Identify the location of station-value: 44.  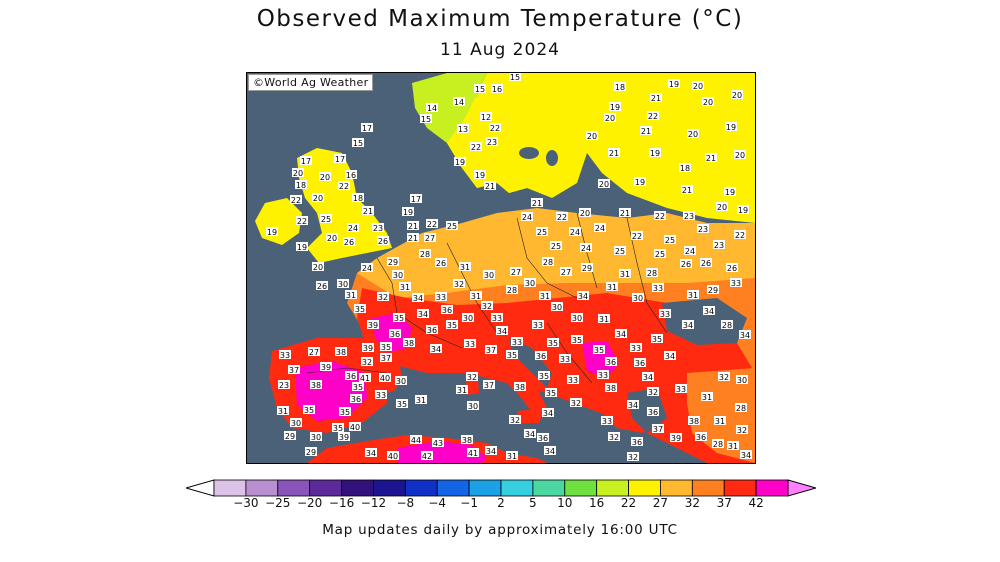
(416, 440).